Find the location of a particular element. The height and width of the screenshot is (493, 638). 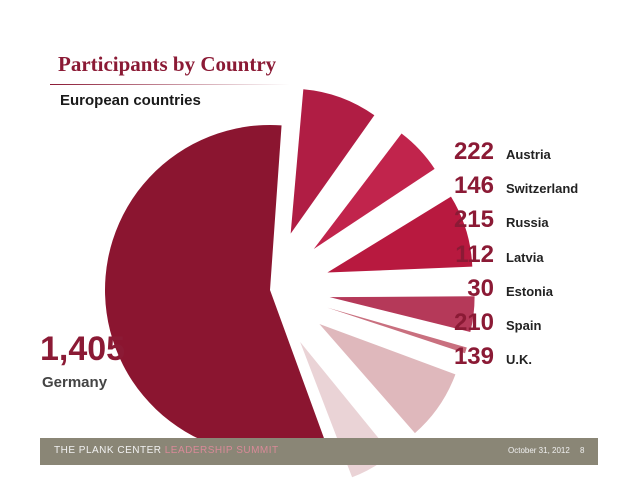

germany-value-label: 1,405 is located at coordinates (83, 349).